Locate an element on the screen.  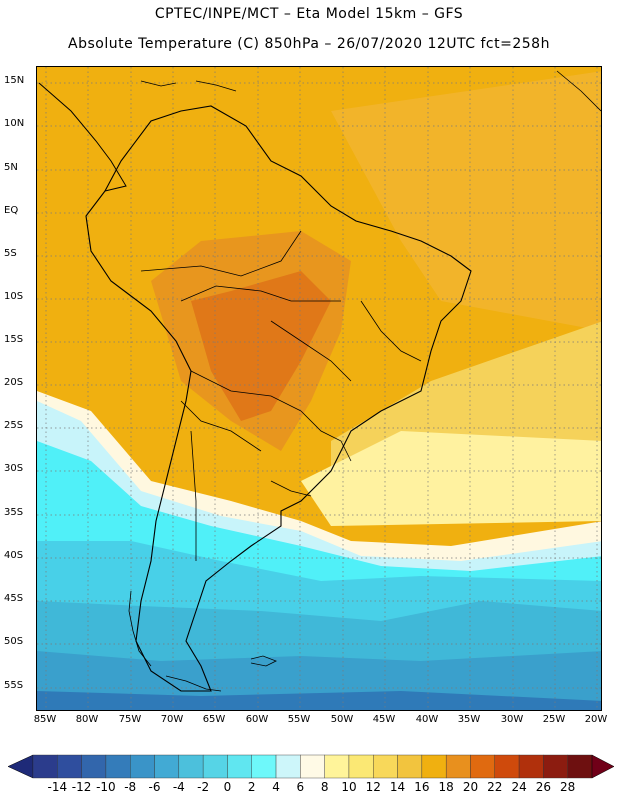
longitude-tick-label: 85W is located at coordinates (45, 719).